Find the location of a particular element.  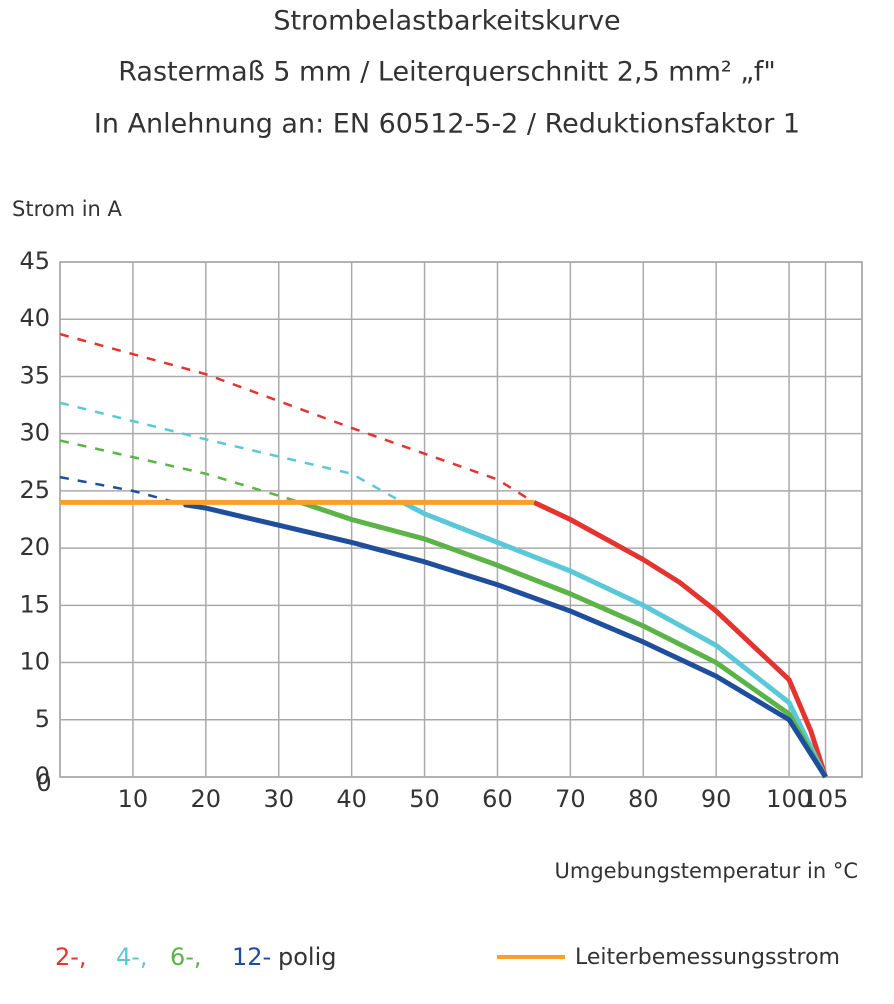

x-tick-label: 70 is located at coordinates (570, 799).